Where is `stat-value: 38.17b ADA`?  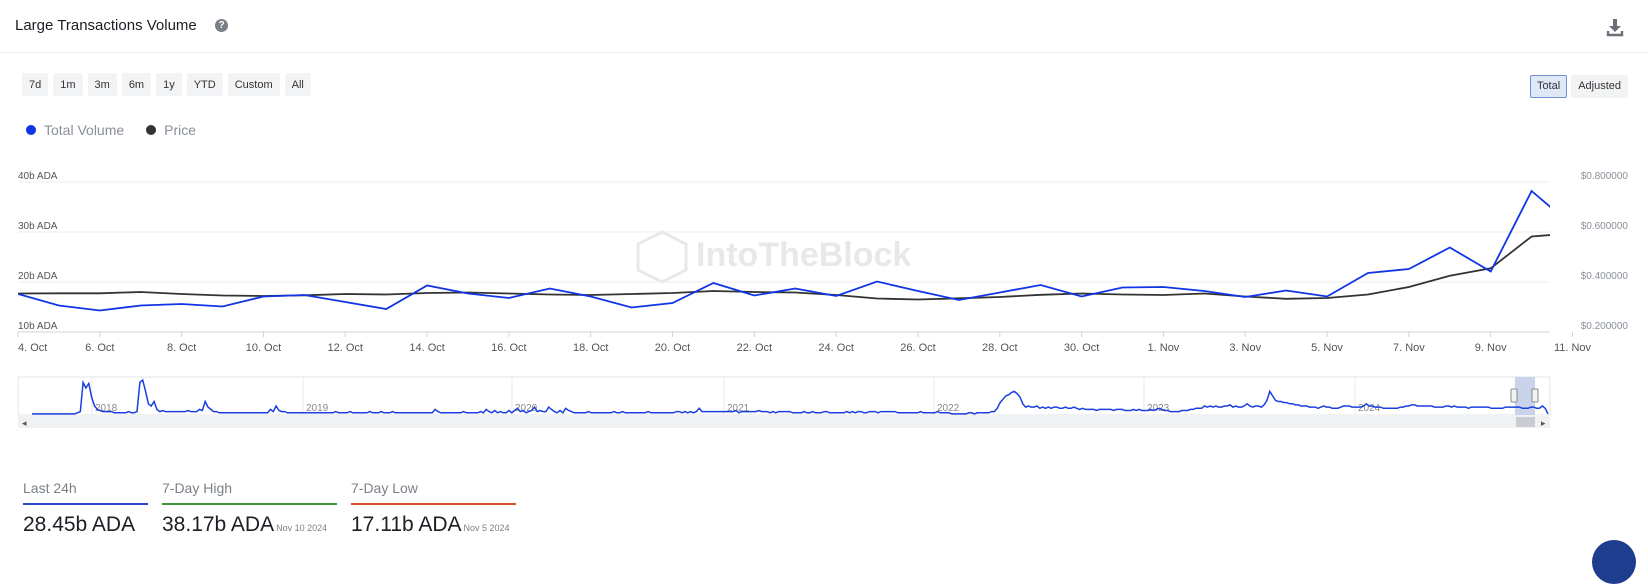
stat-value: 38.17b ADA is located at coordinates (218, 524).